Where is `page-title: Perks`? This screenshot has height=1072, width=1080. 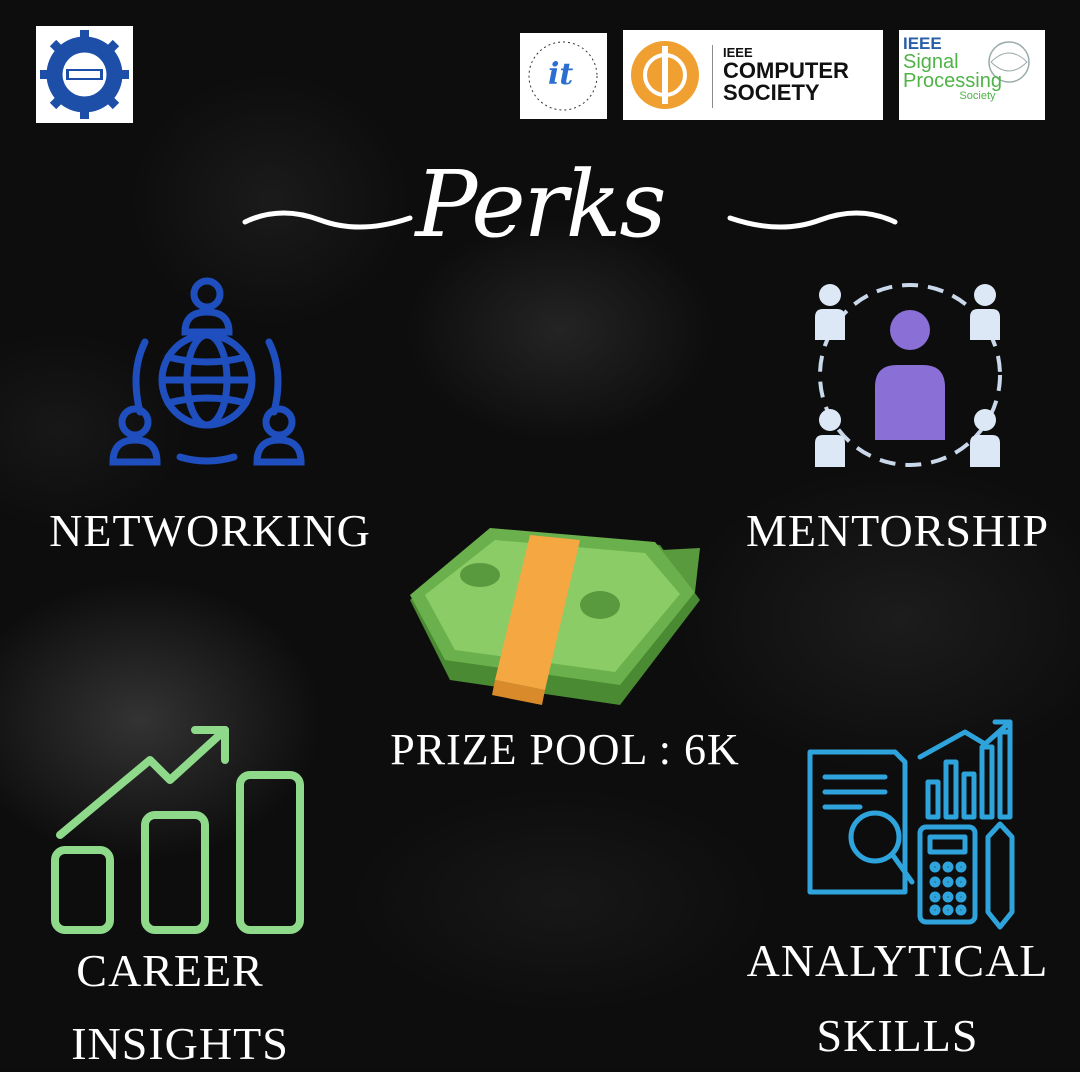
page-title: Perks is located at coordinates (540, 204).